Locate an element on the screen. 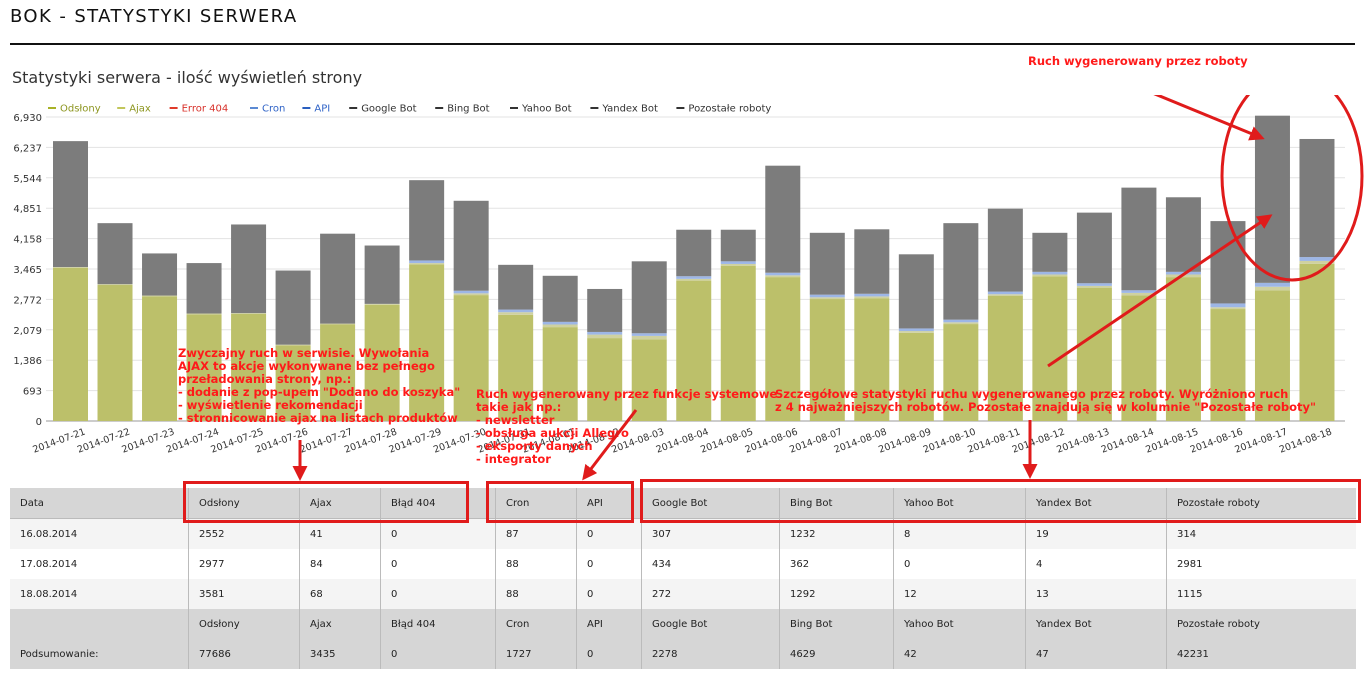 The width and height of the screenshot is (1370, 683). cell: 2552 is located at coordinates (244, 533).